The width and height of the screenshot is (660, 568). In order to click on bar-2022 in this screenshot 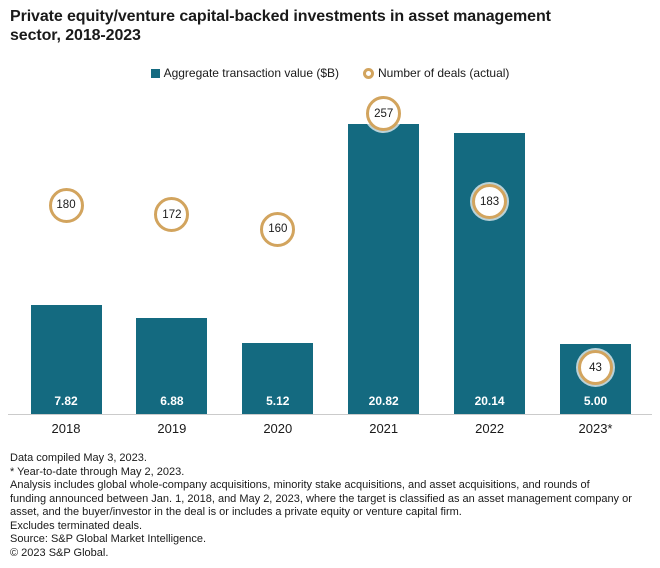, I will do `click(490, 273)`.